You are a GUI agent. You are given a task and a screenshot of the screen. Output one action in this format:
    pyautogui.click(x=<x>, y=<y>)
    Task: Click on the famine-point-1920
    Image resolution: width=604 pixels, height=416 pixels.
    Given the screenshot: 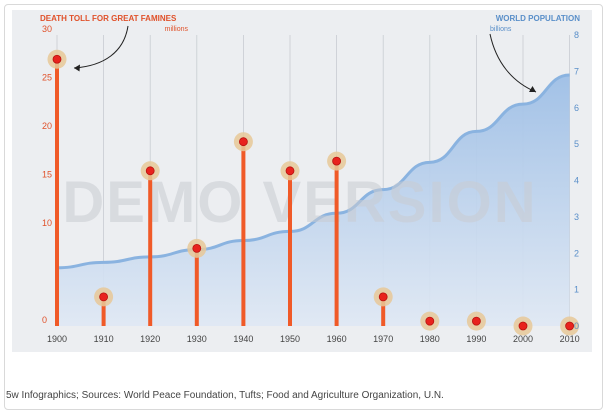 What is the action you would take?
    pyautogui.click(x=150, y=171)
    